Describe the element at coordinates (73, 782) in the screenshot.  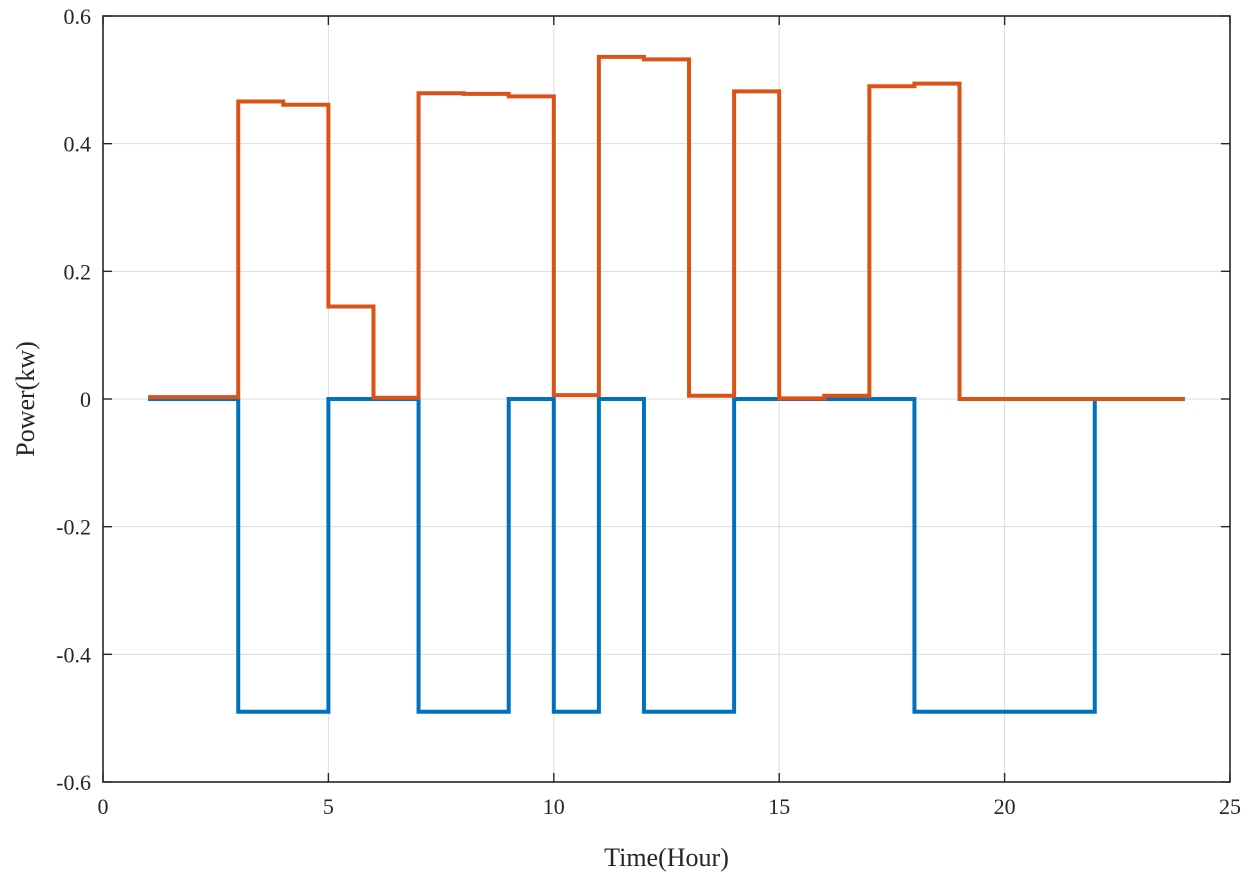
I see `y-tick-label: -0.6` at that location.